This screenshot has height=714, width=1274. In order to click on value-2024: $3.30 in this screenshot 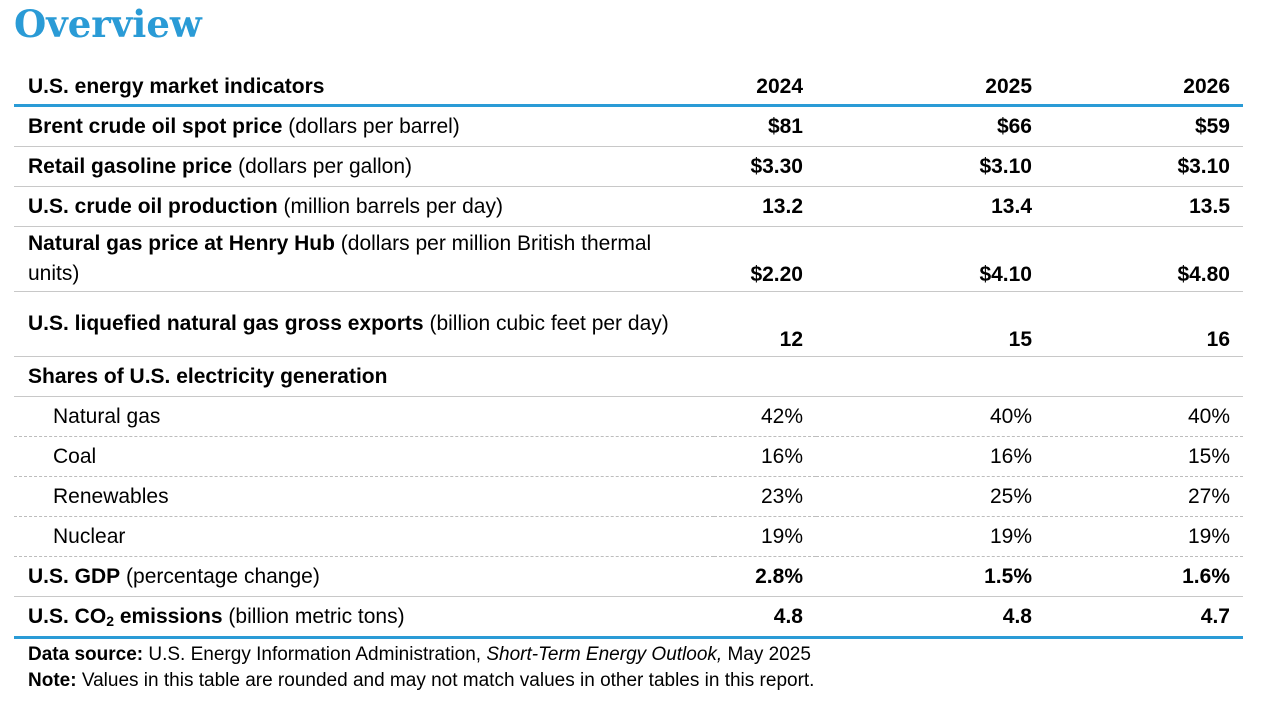, I will do `click(765, 166)`.